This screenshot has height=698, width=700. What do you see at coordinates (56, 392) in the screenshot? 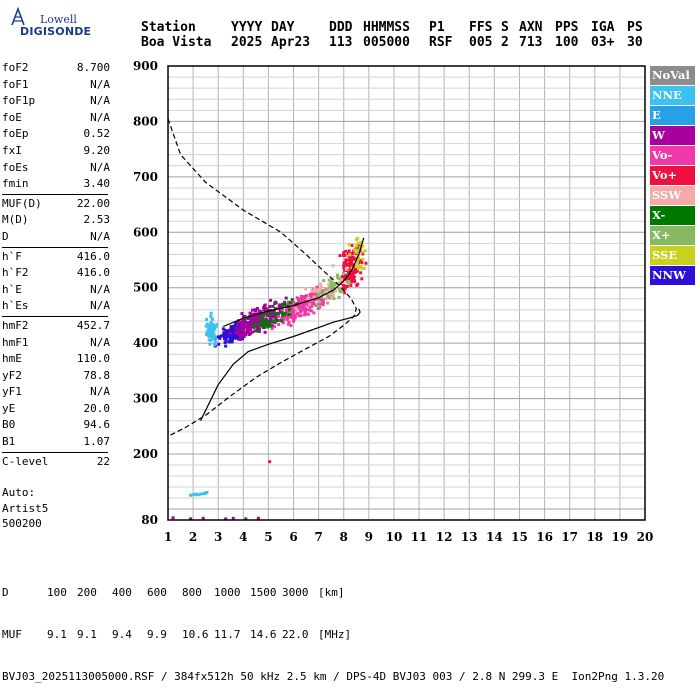
I see `param-row: yF1 N/A` at bounding box center [56, 392].